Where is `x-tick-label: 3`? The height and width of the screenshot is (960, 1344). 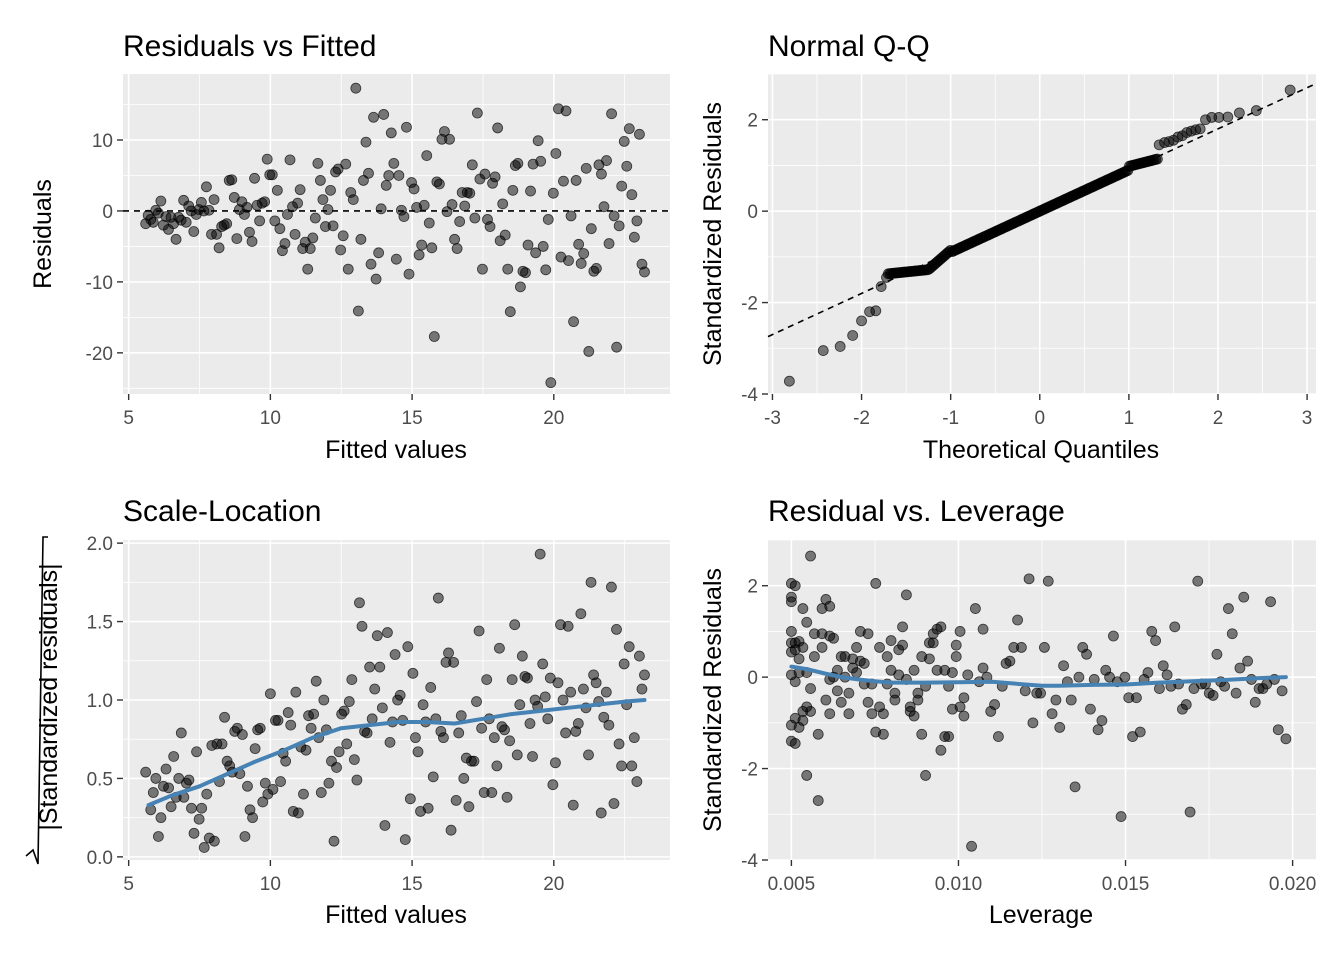 x-tick-label: 3 is located at coordinates (1307, 418).